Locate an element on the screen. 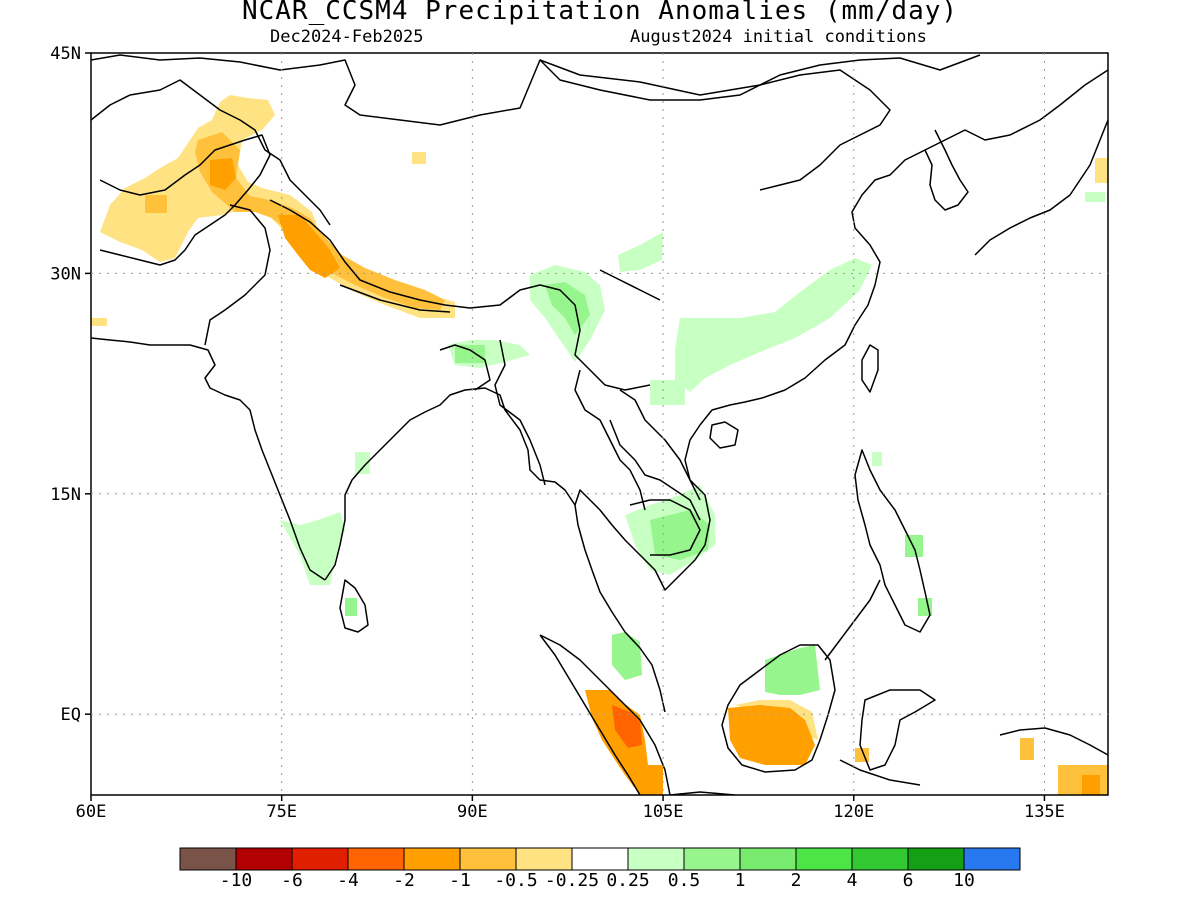  wet-anomaly-south-china is located at coordinates (773, 325).